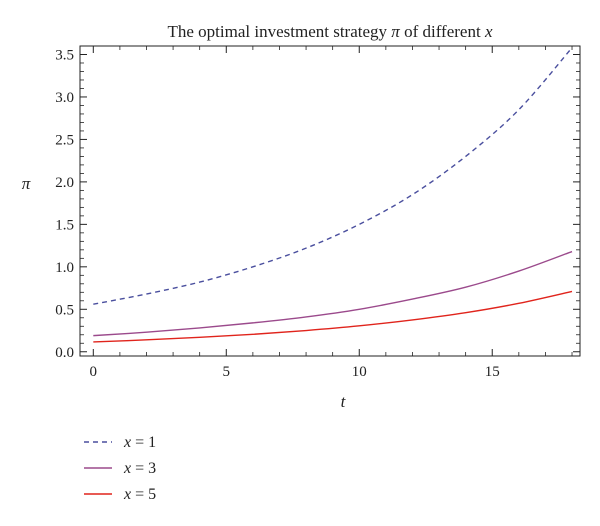  Describe the element at coordinates (64, 98) in the screenshot. I see `y-tick-label: 3.0` at that location.